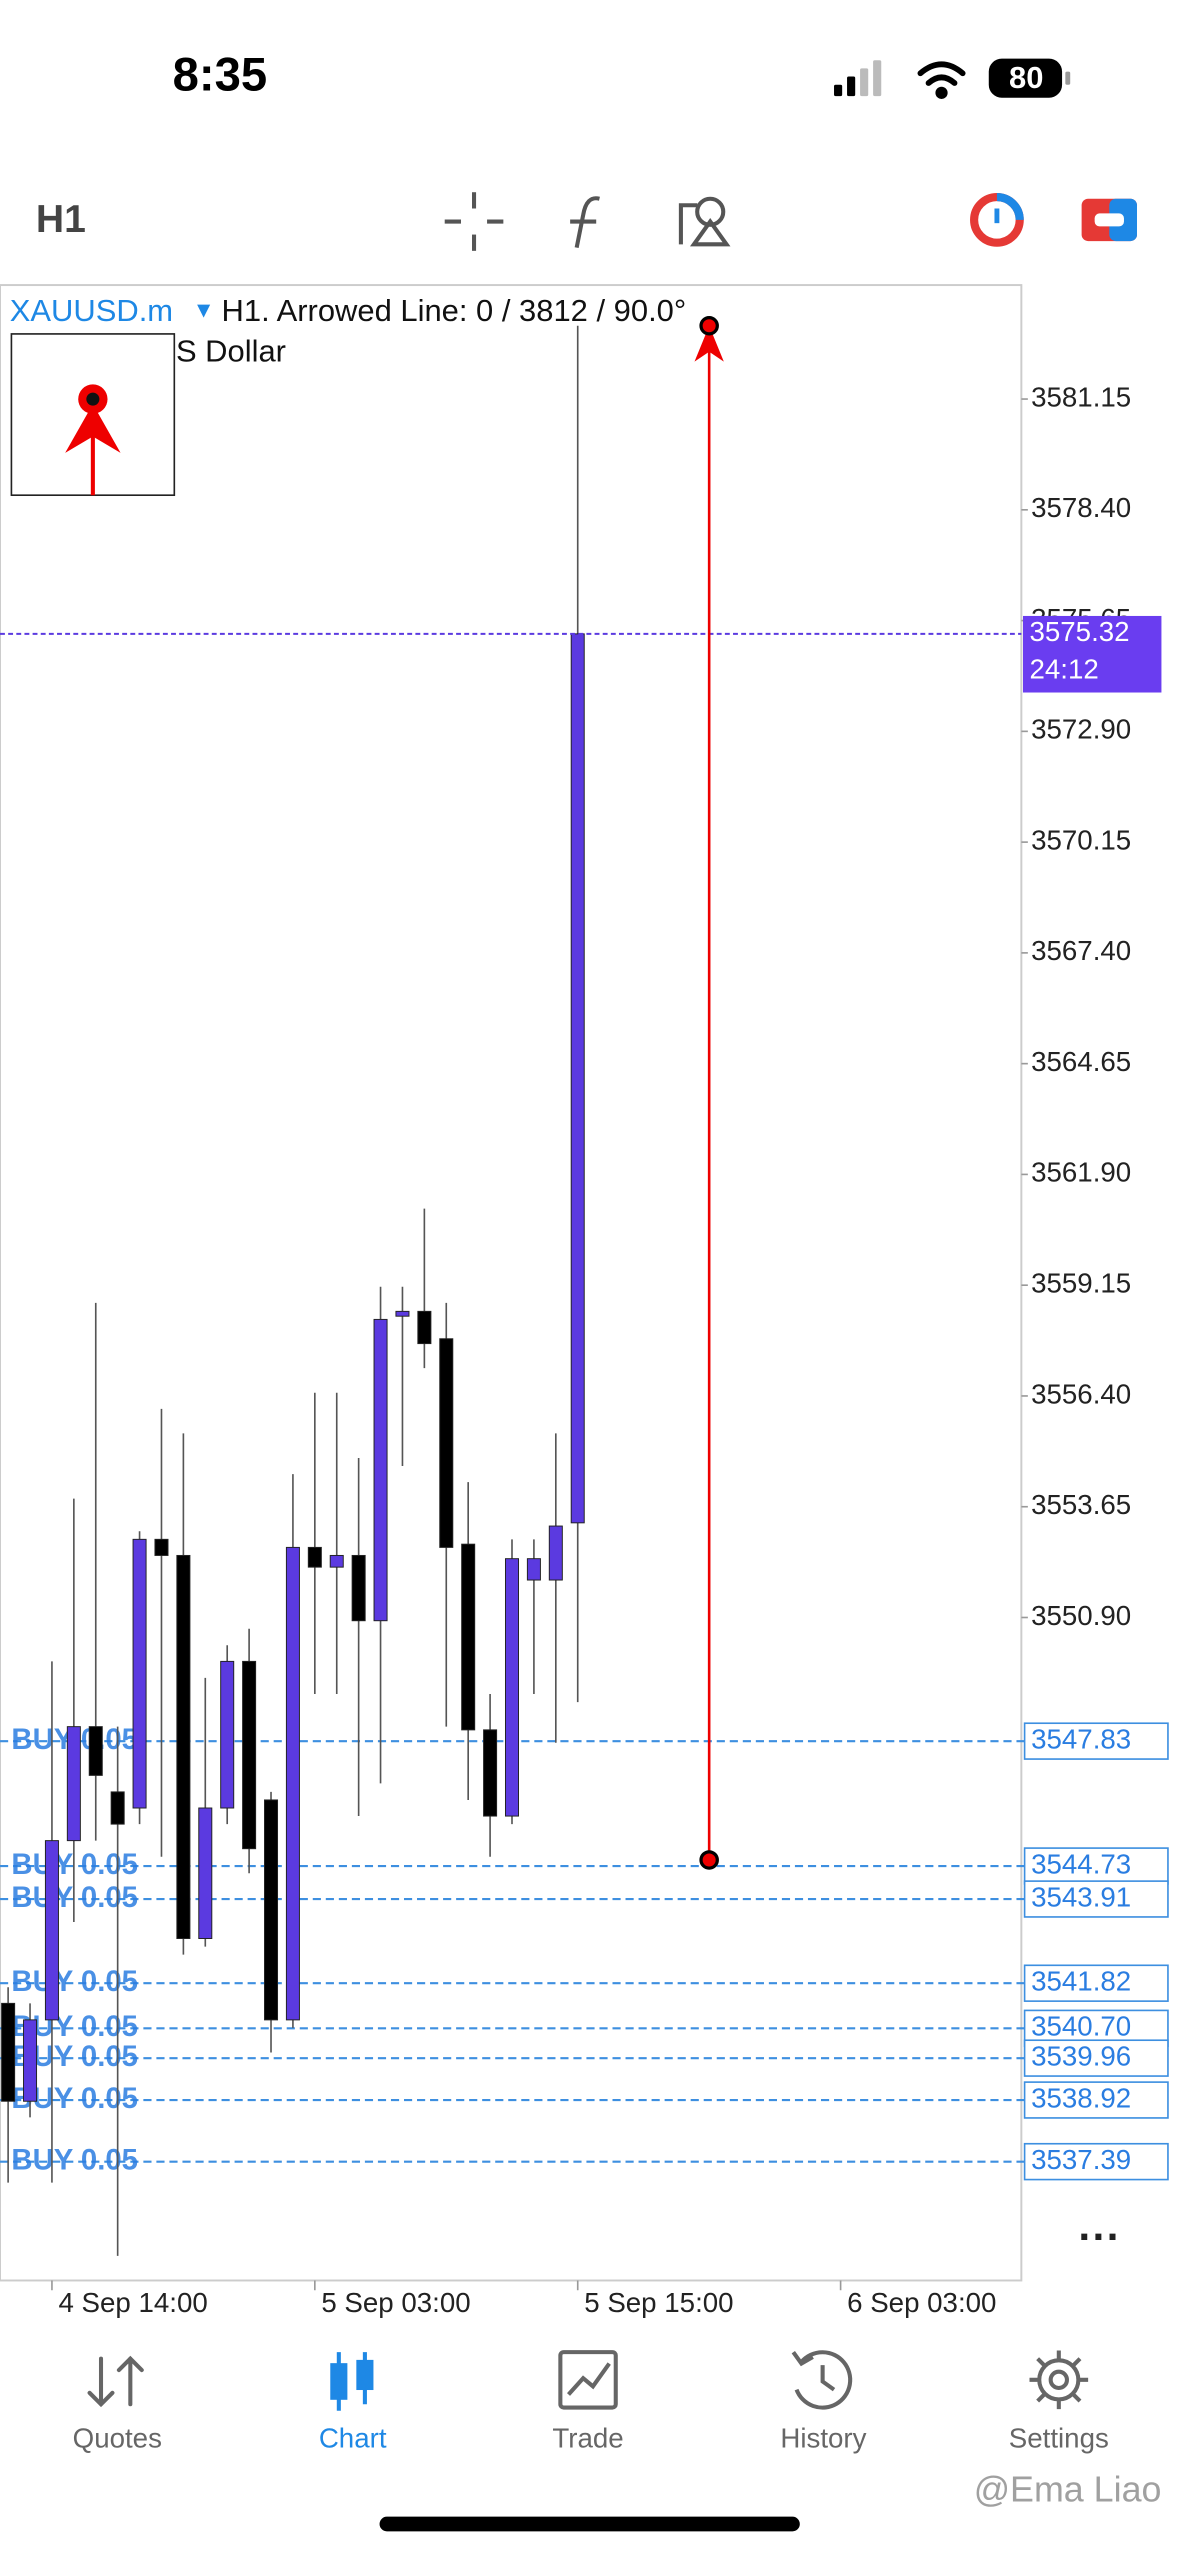 The height and width of the screenshot is (2560, 1181). I want to click on tab-label: Trade, so click(587, 2437).